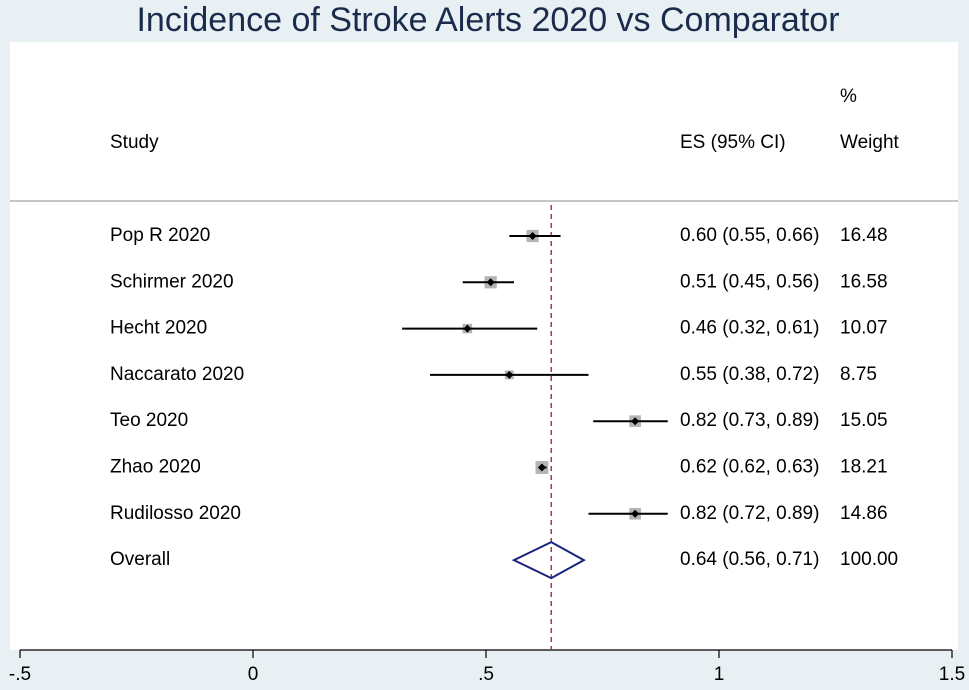 This screenshot has width=969, height=690. I want to click on x-tick-label: .5, so click(486, 674).